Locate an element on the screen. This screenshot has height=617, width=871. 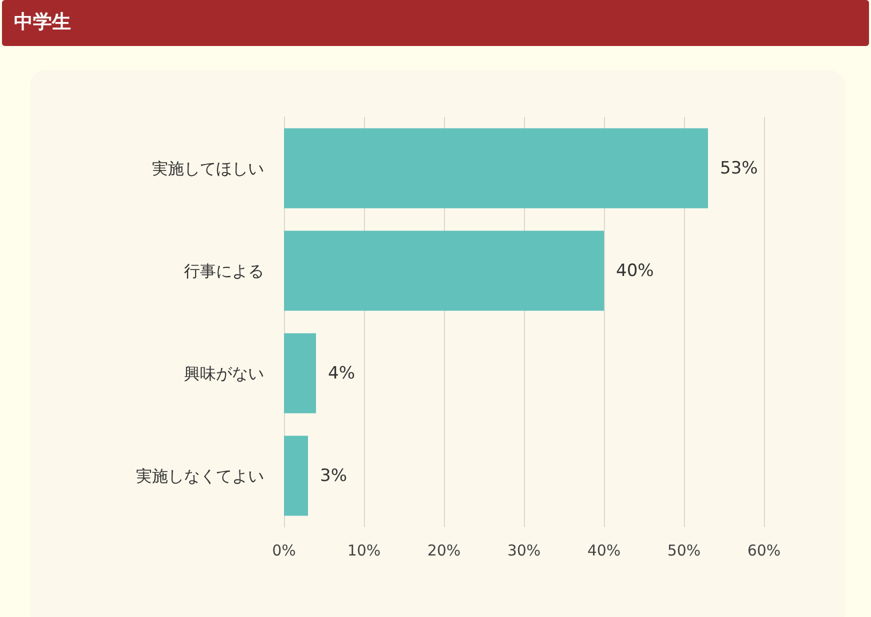
x-tick-label: 30% is located at coordinates (524, 551).